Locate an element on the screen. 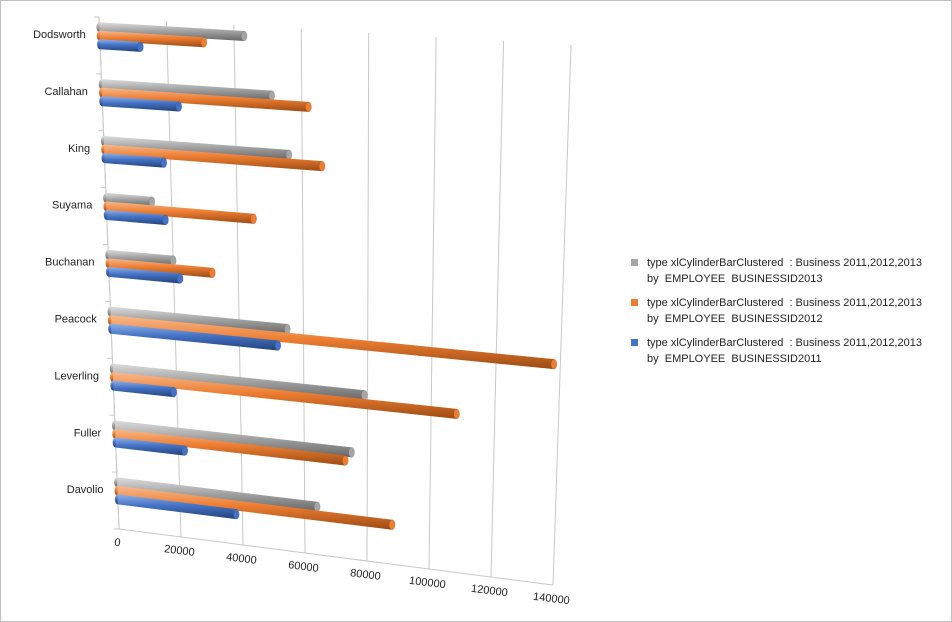 The height and width of the screenshot is (622, 952). bar-peacock-series-1-body is located at coordinates (332, 342).